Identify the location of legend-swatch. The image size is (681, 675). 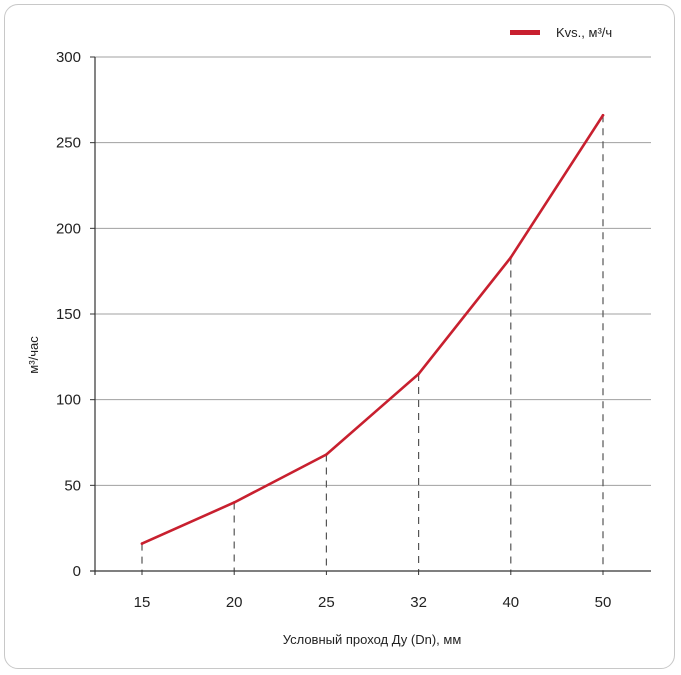
(525, 32).